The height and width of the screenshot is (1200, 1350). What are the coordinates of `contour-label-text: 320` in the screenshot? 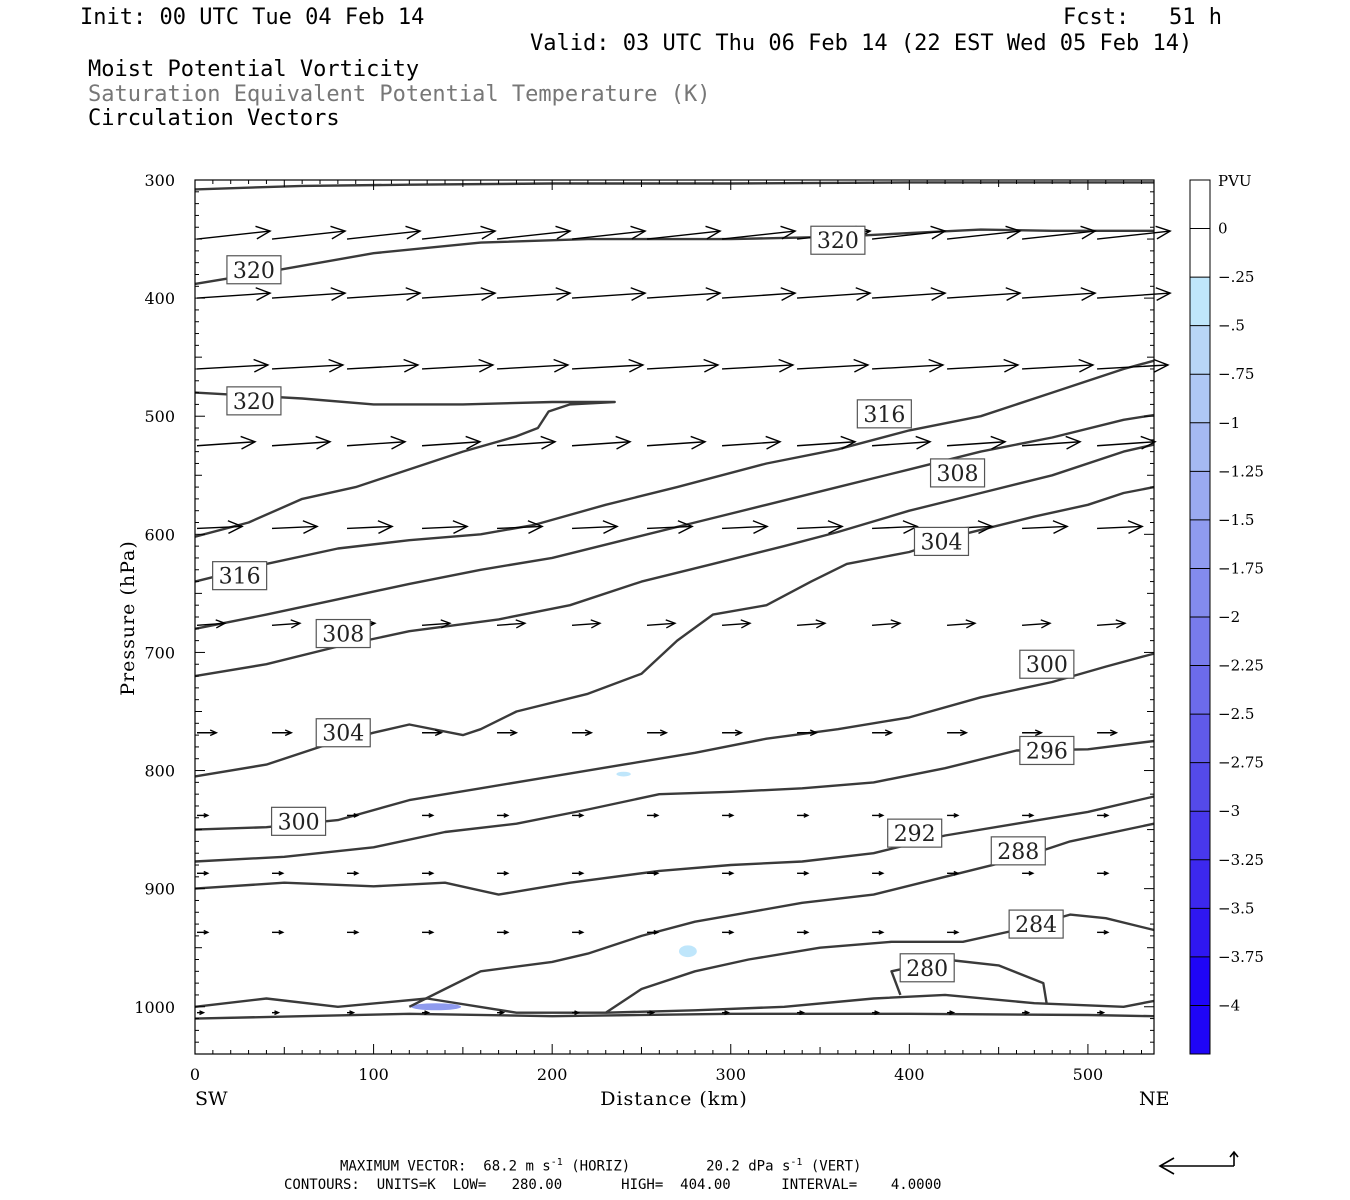 It's located at (254, 271).